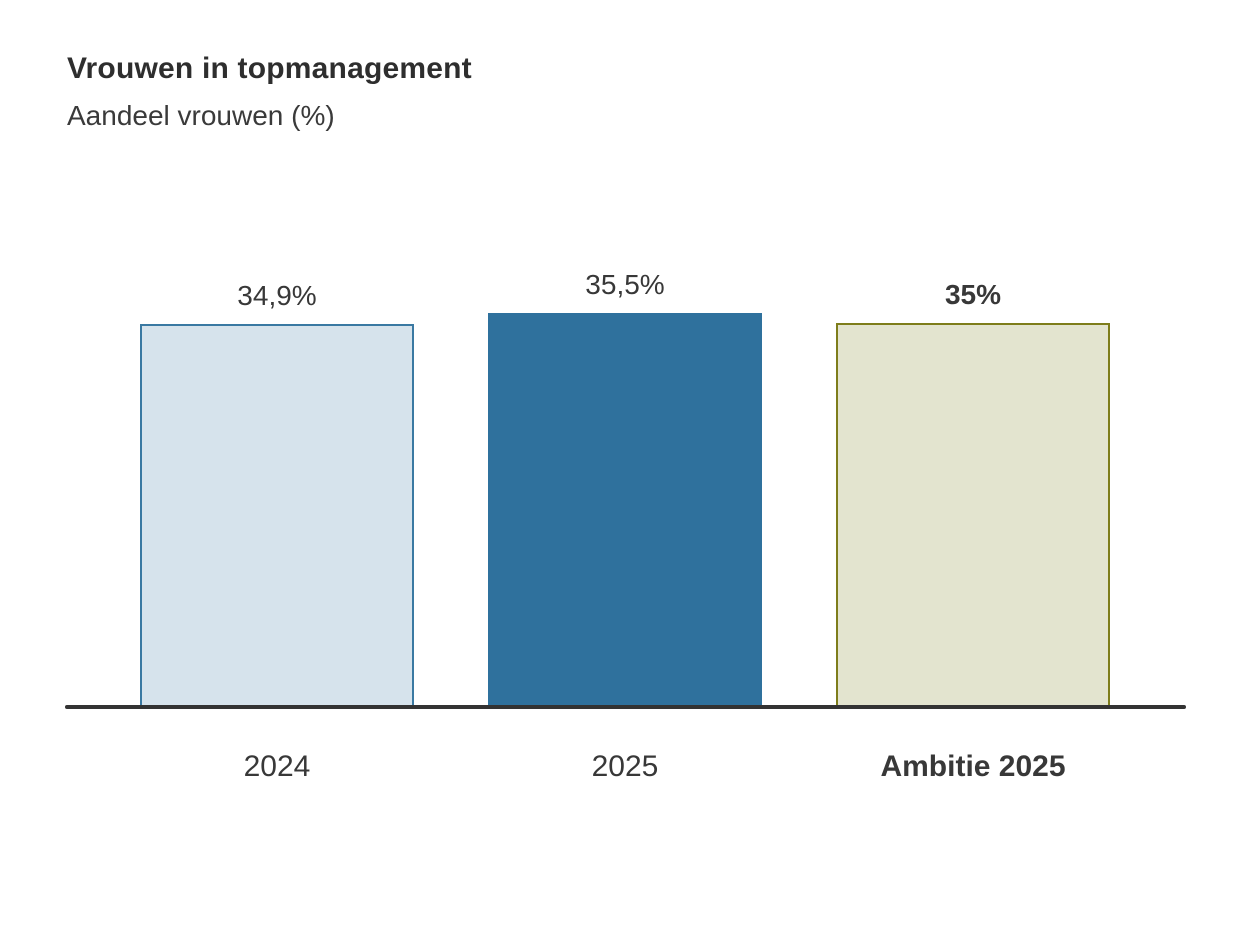  I want to click on bar-value-label: 34,9%, so click(277, 295).